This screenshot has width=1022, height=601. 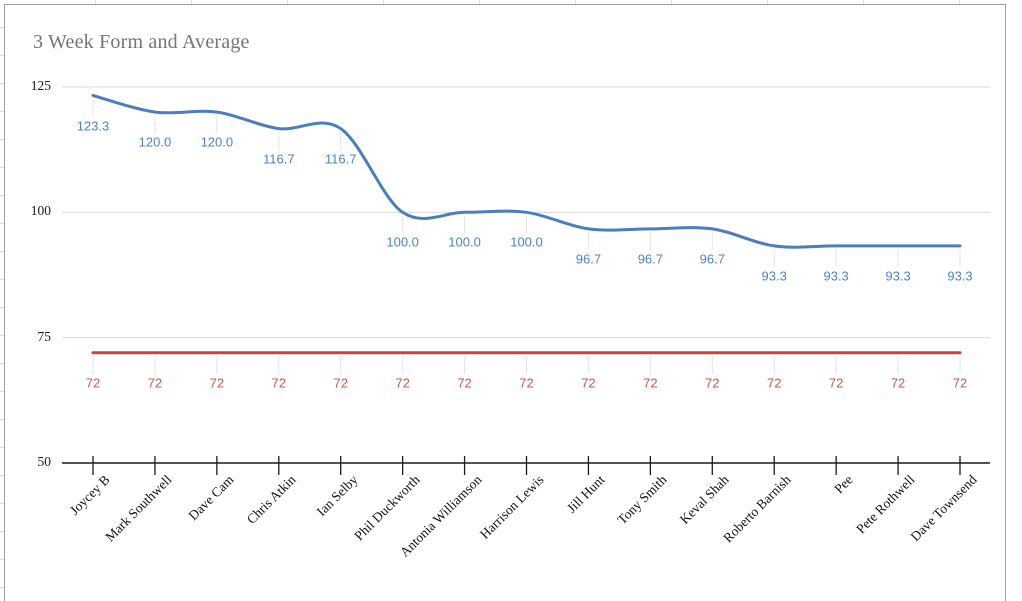 I want to click on spreadsheet-column-edge, so click(x=511, y=2).